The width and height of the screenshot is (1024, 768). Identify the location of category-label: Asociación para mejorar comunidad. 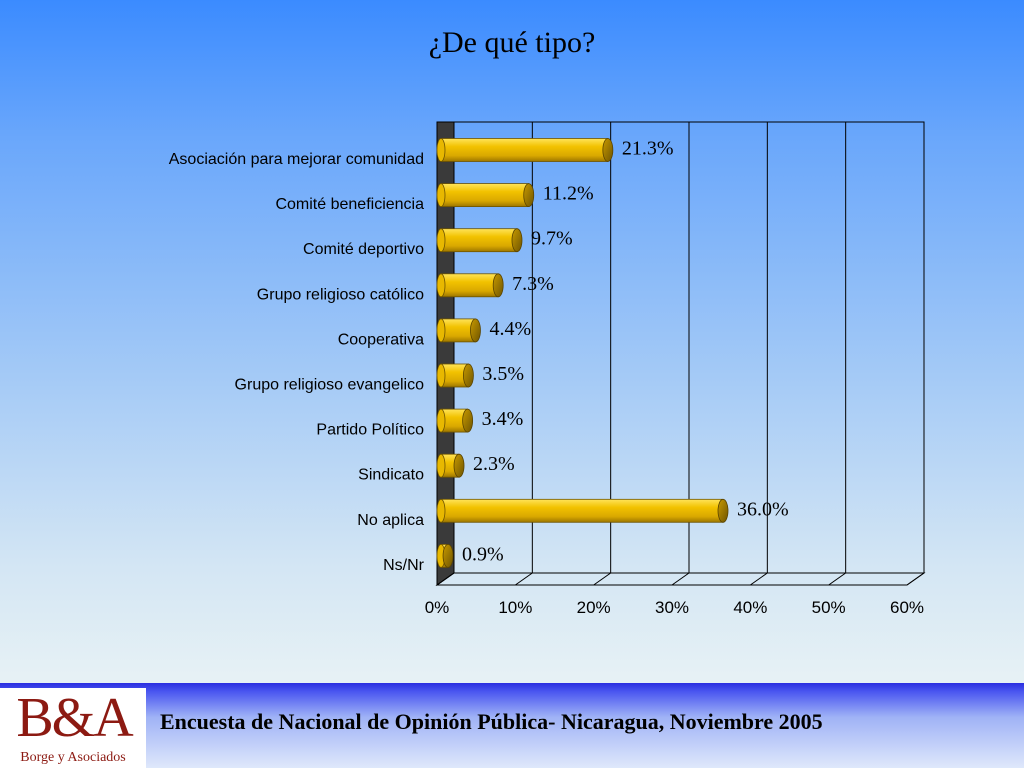
(296, 159).